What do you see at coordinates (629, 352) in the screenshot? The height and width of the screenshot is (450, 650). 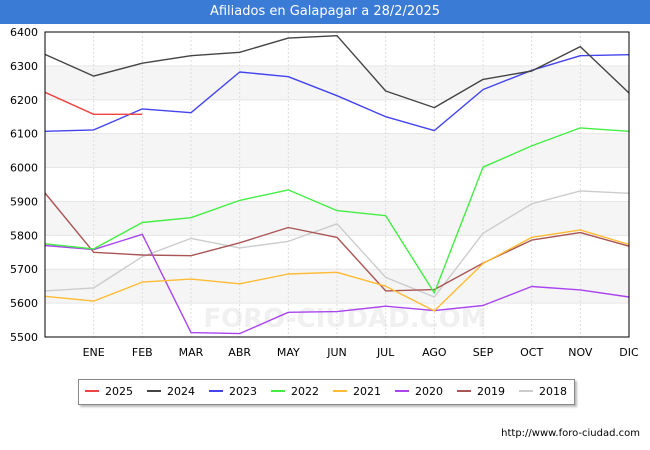 I see `x-tick-label: DIC` at bounding box center [629, 352].